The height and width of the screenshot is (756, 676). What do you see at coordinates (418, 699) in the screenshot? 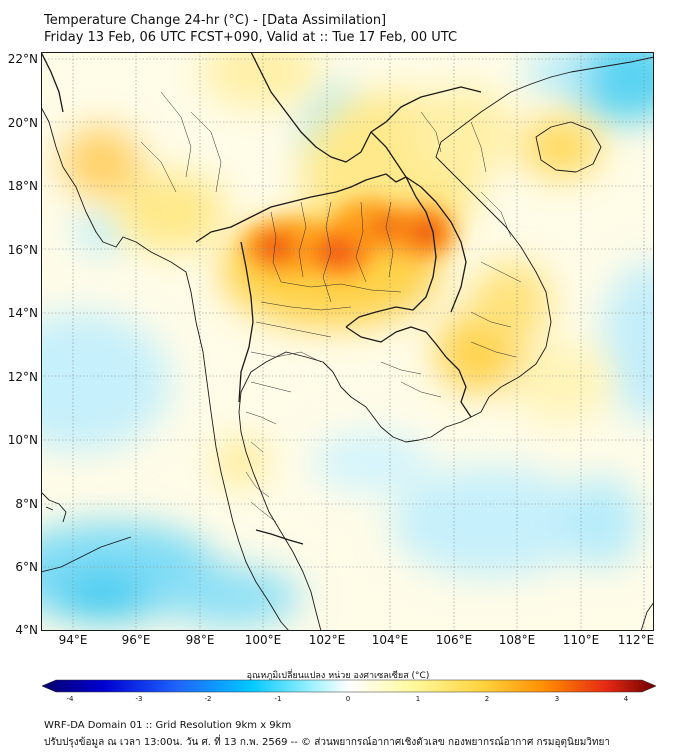
I see `colorbar-tick: 1` at bounding box center [418, 699].